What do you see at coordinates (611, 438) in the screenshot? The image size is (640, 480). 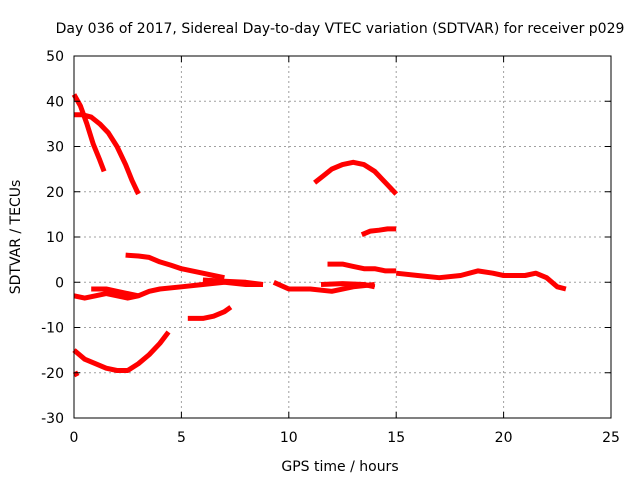 I see `x-tick-label: 25` at bounding box center [611, 438].